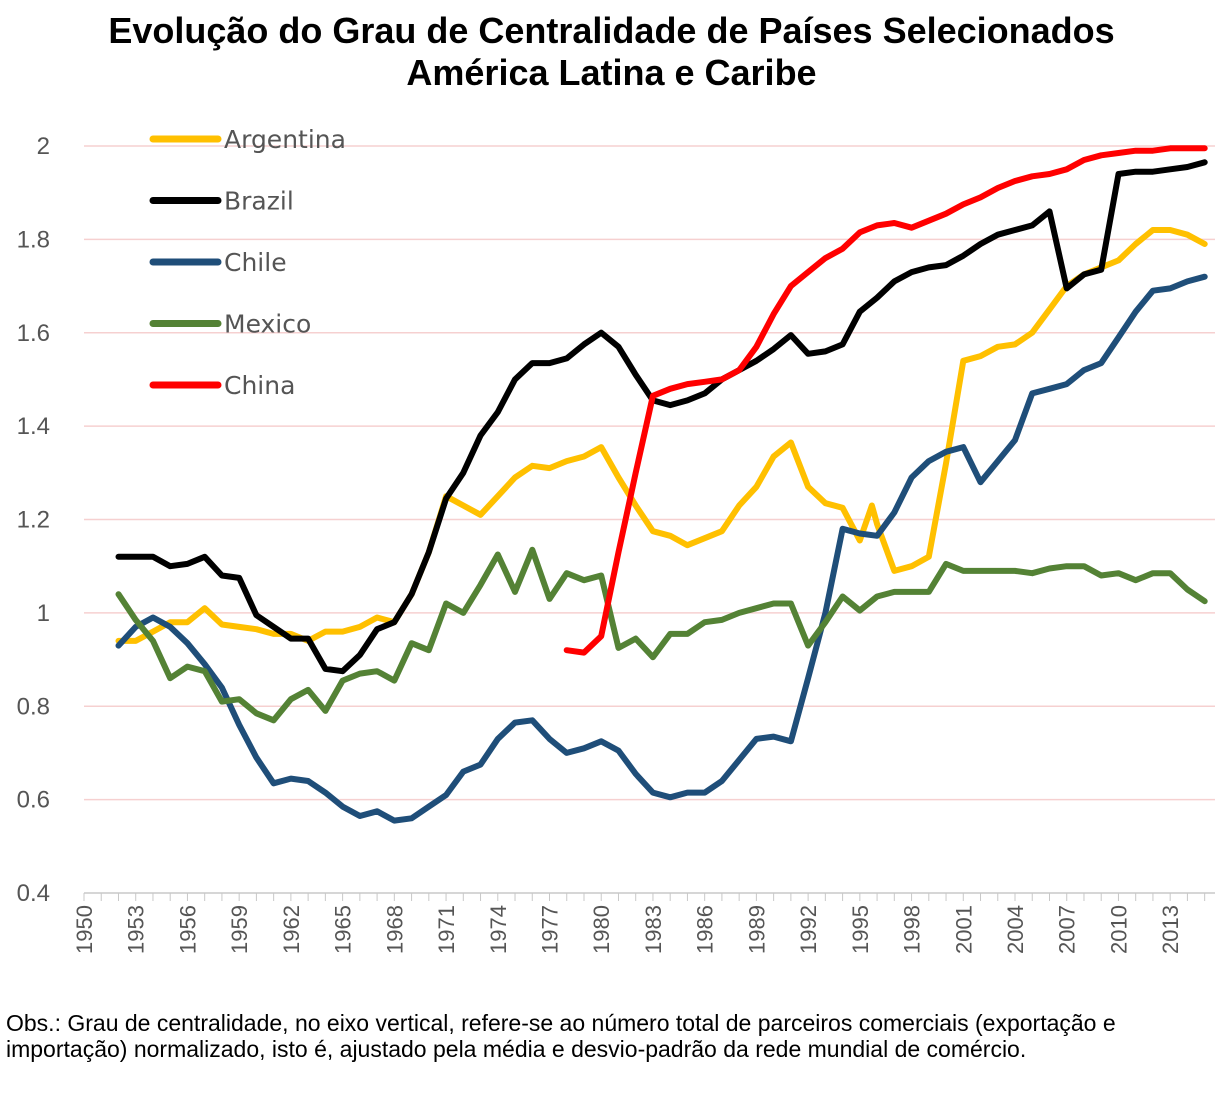  I want to click on x-tick-label: 1953, so click(136, 929).